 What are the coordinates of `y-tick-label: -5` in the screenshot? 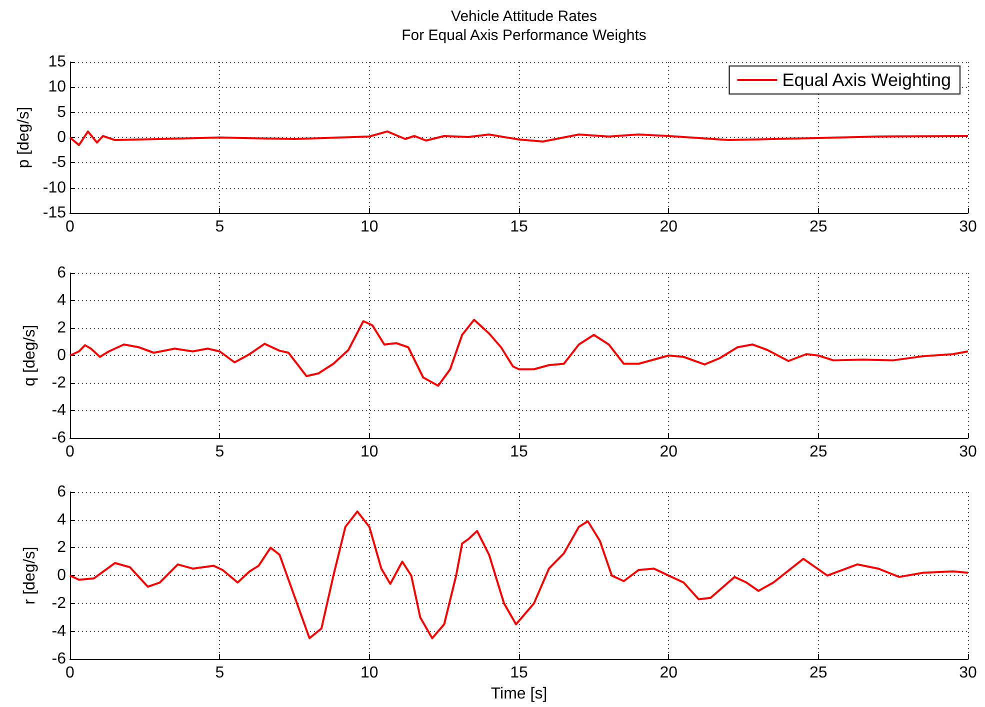 It's located at (59, 163).